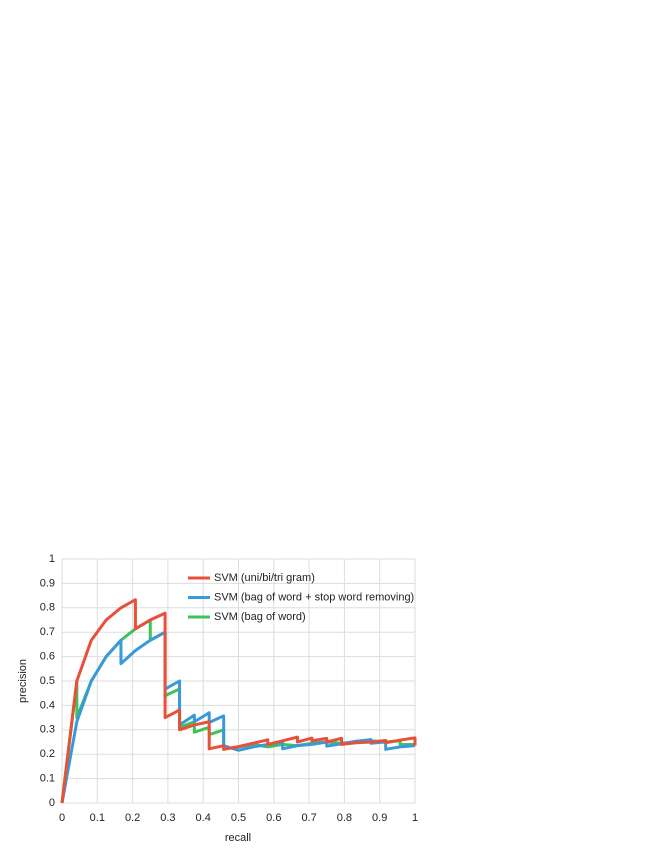 The width and height of the screenshot is (664, 860). What do you see at coordinates (47, 681) in the screenshot?
I see `y-tick-label: 0.5` at bounding box center [47, 681].